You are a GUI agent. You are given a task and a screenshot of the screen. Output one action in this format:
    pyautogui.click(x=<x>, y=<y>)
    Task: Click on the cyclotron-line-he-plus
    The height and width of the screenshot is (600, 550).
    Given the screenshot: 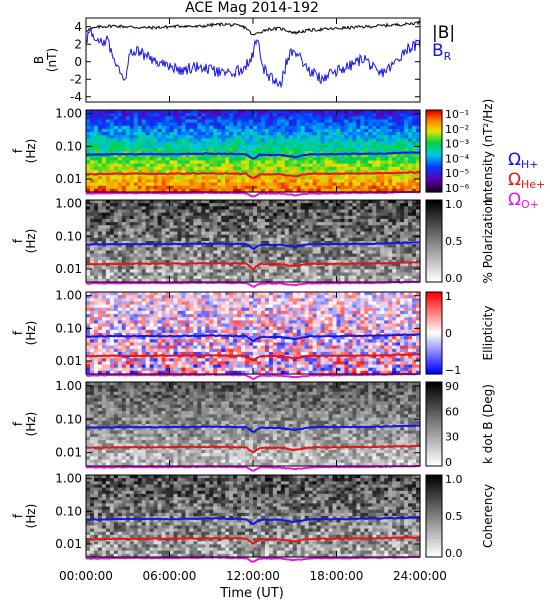 What is the action you would take?
    pyautogui.click(x=252, y=175)
    